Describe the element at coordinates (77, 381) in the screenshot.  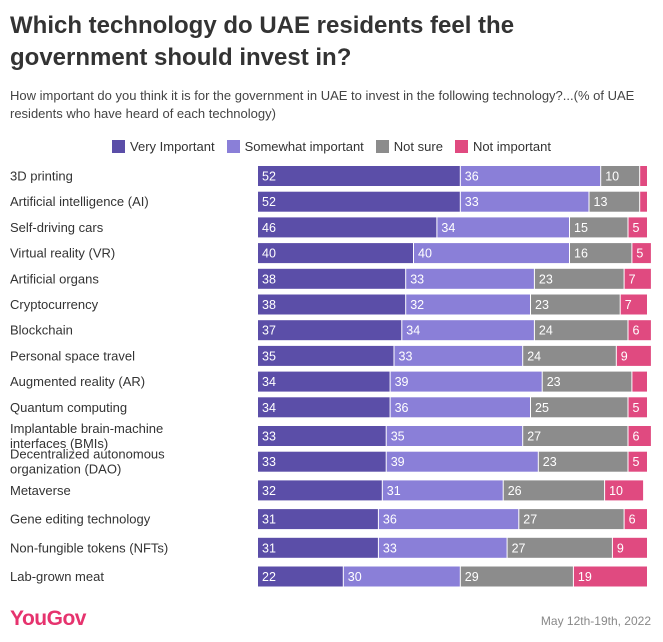
I see `category-label: Augmented reality (AR)` at that location.